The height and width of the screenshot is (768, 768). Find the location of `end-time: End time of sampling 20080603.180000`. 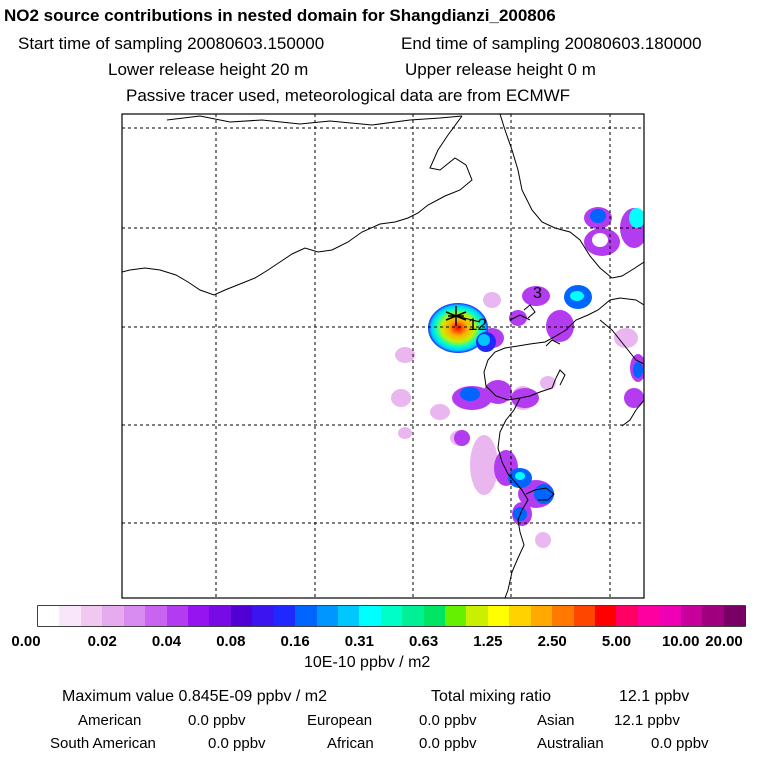

end-time: End time of sampling 20080603.180000 is located at coordinates (551, 43).